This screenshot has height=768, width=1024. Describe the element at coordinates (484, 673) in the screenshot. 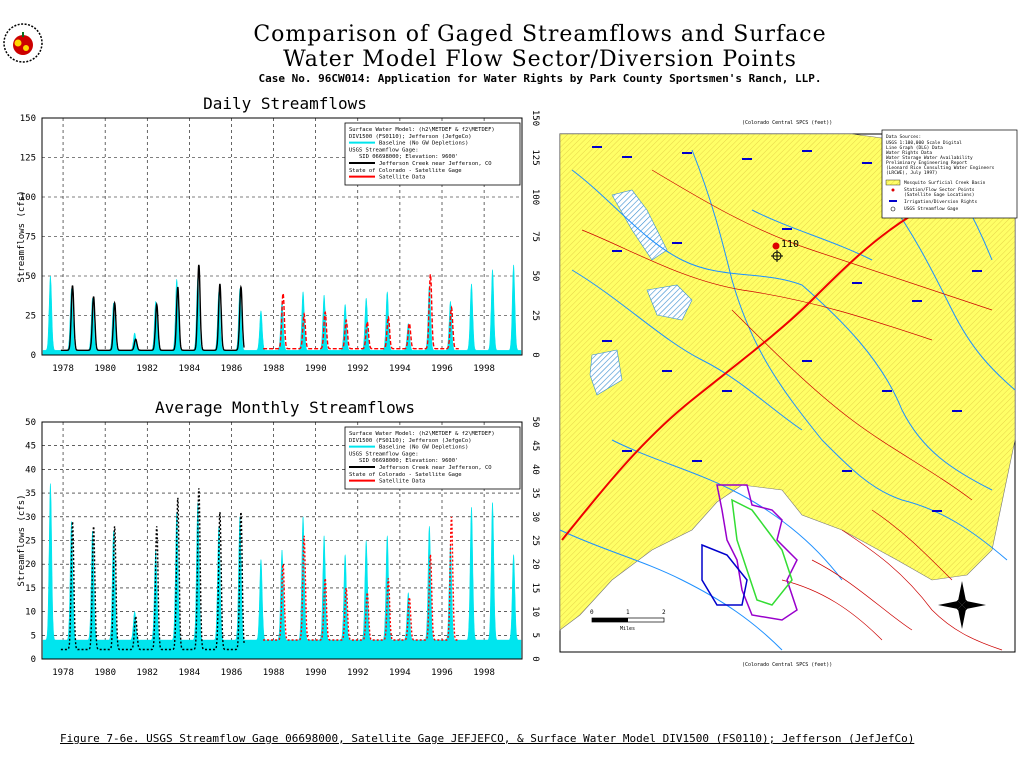

I see `x-tick-label: 1998` at that location.